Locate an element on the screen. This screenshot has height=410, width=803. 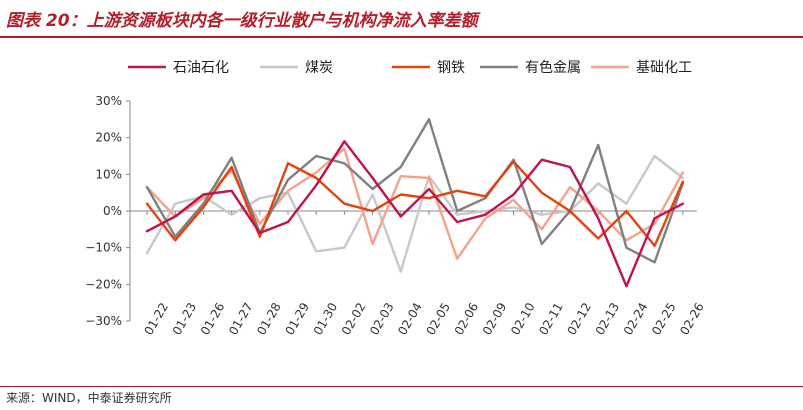
x-tick-label: 01-22 is located at coordinates (156, 318).